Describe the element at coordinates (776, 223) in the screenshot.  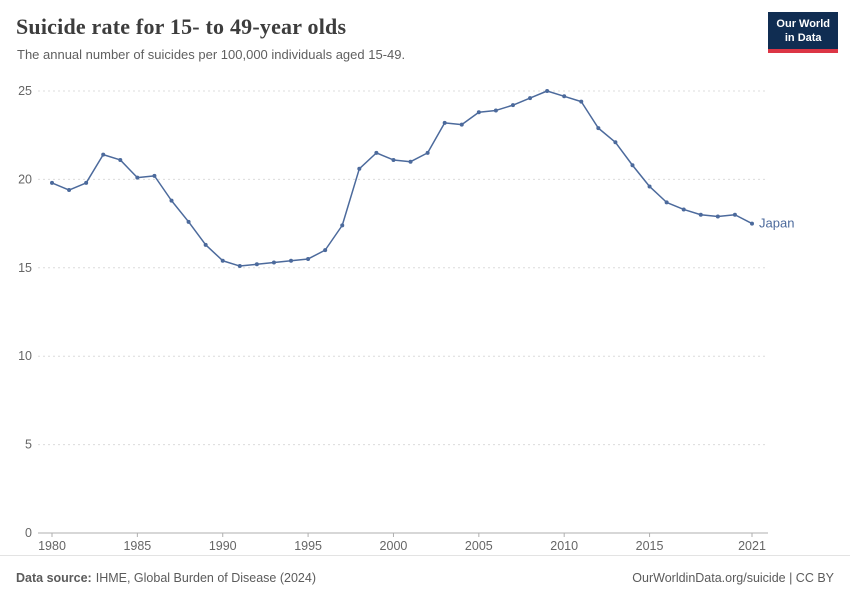
I see `series-end-label: Japan` at that location.